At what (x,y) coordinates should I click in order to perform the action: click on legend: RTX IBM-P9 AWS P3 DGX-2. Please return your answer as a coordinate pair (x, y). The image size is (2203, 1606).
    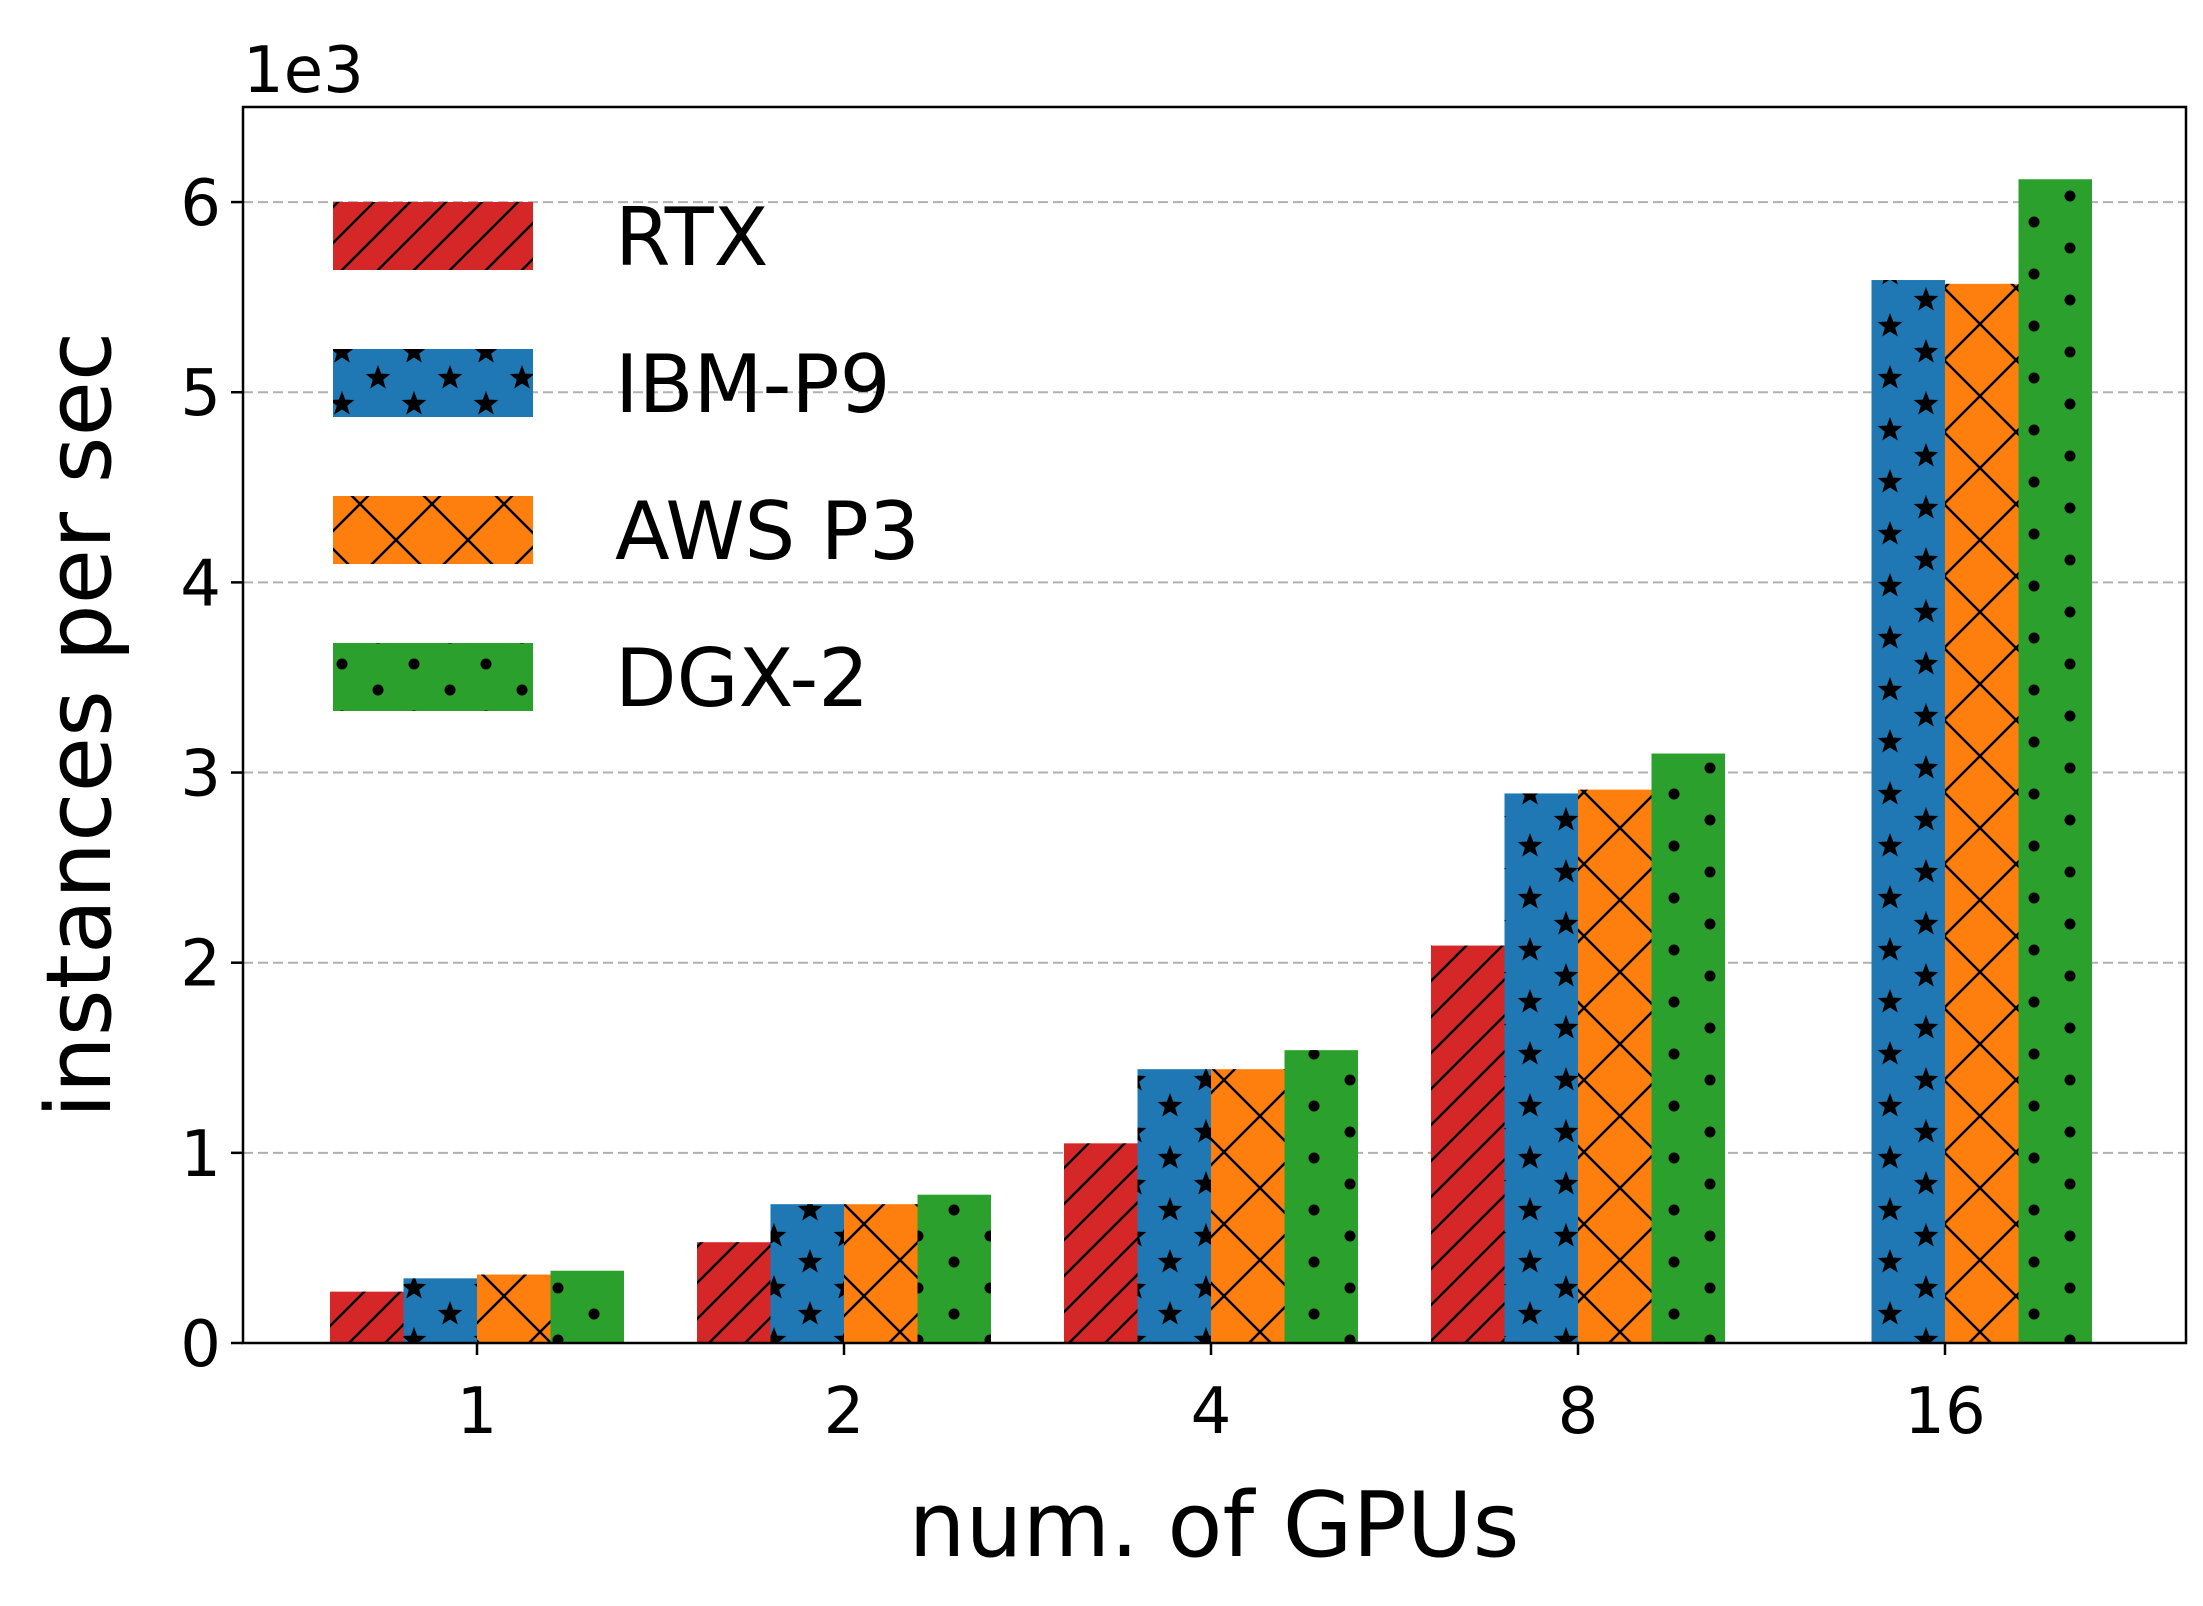
    Looking at the image, I should click on (626, 458).